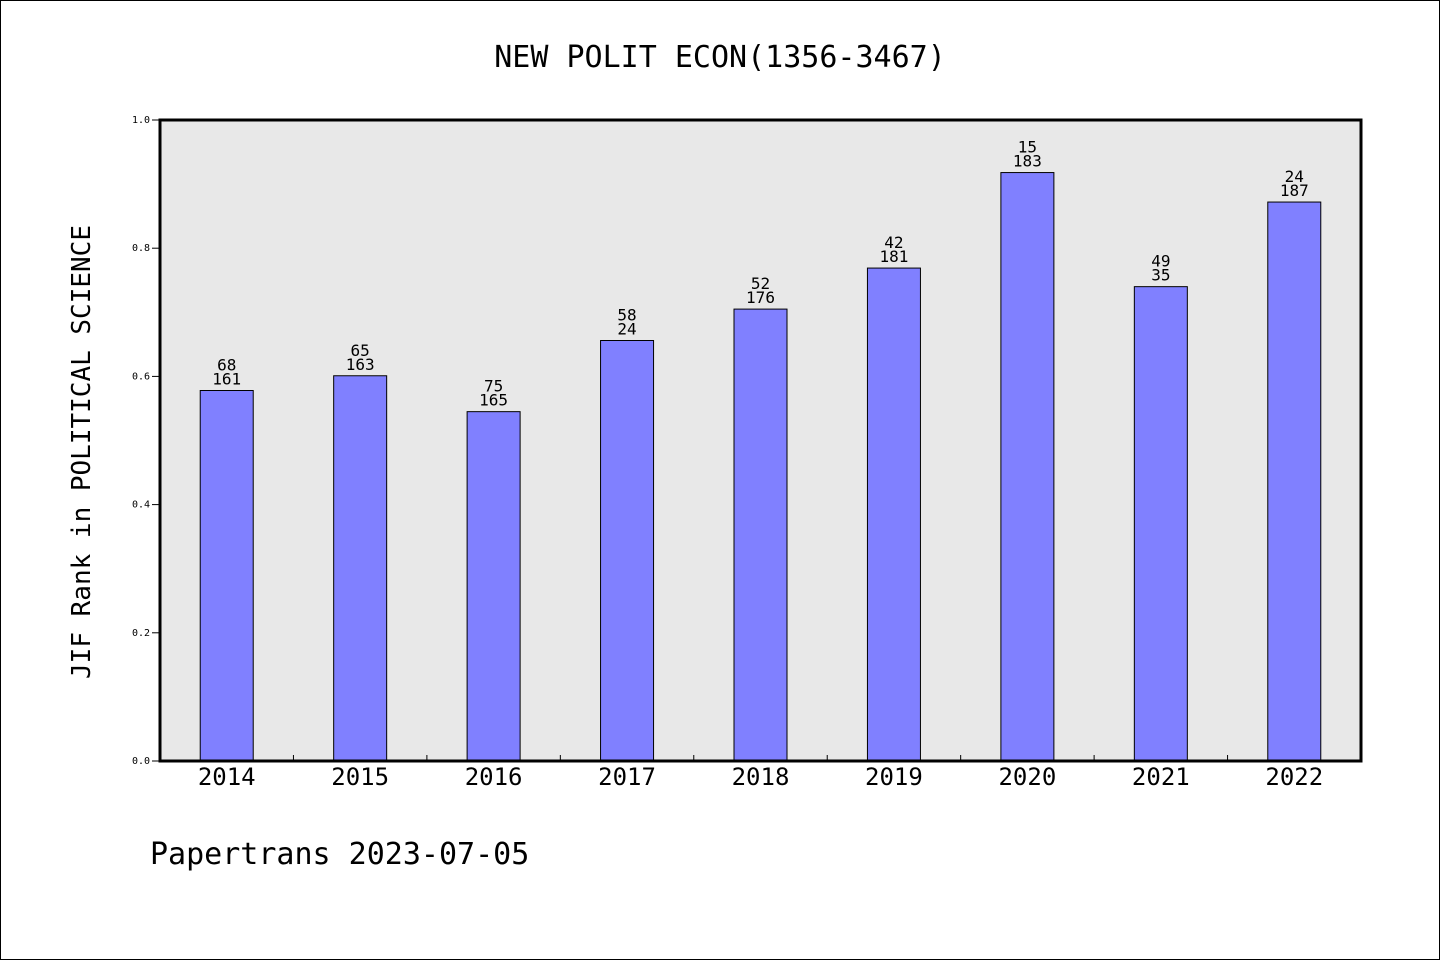 This screenshot has height=960, width=1440. What do you see at coordinates (760, 297) in the screenshot?
I see `bar-label-total: 176` at bounding box center [760, 297].